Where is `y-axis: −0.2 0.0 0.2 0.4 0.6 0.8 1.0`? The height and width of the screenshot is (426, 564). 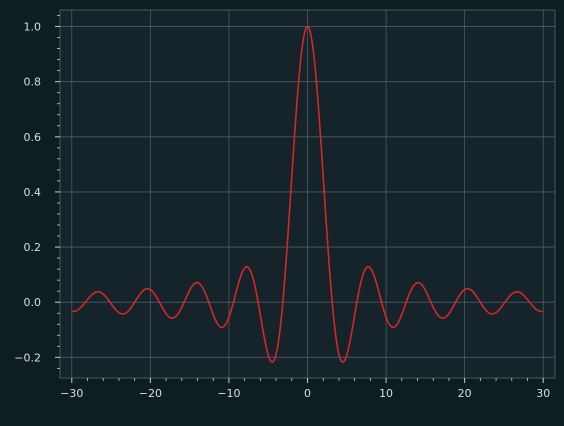 y-axis: −0.2 0.0 0.2 0.4 0.6 0.8 1.0 is located at coordinates (37, 192).